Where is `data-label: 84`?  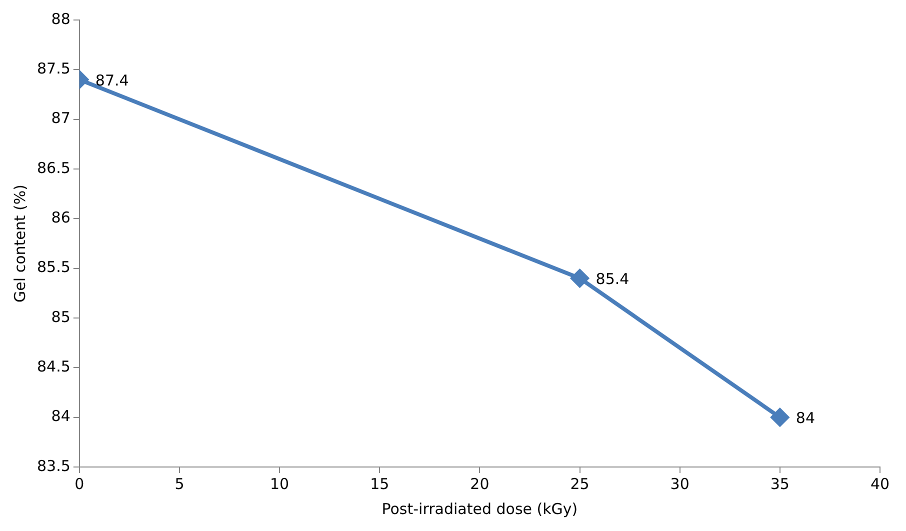
data-label: 84 is located at coordinates (806, 418).